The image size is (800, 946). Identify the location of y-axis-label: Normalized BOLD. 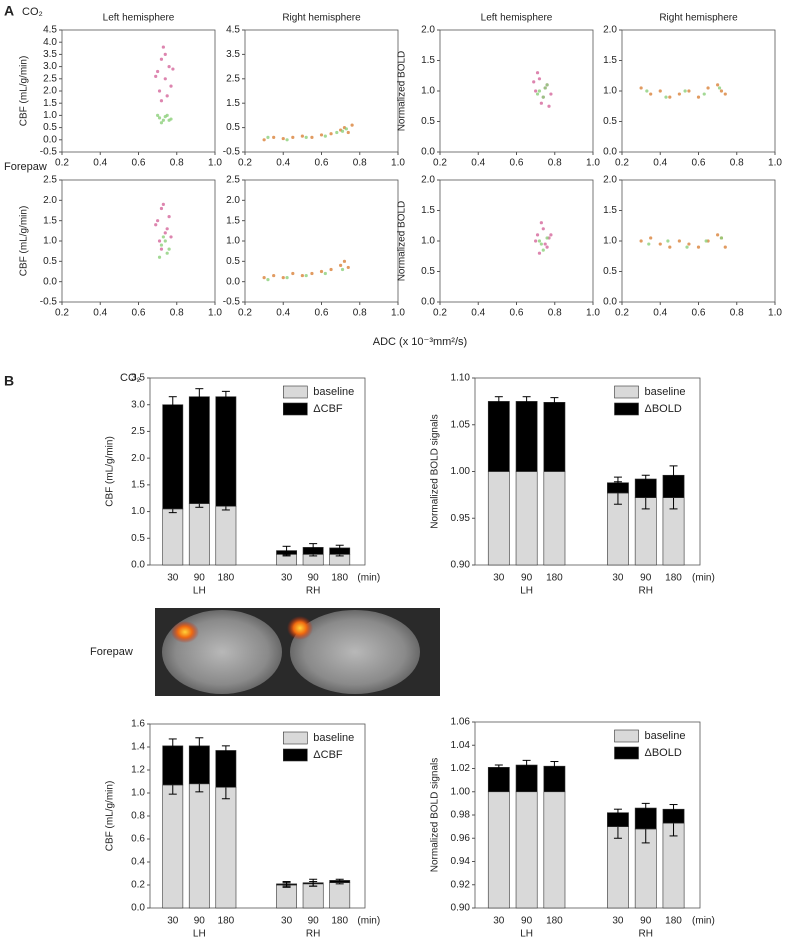
(402, 91).